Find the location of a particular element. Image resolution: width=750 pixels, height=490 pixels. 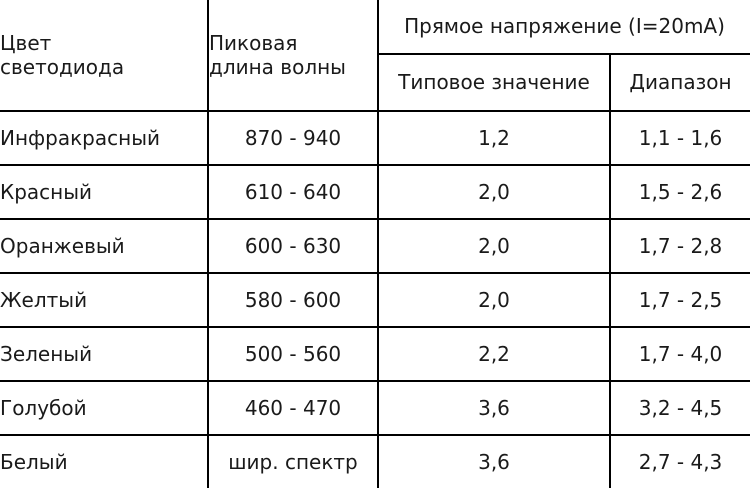

table-row: Красный 610 - 640 2,0 1,5 - 2,6 is located at coordinates (375, 192).